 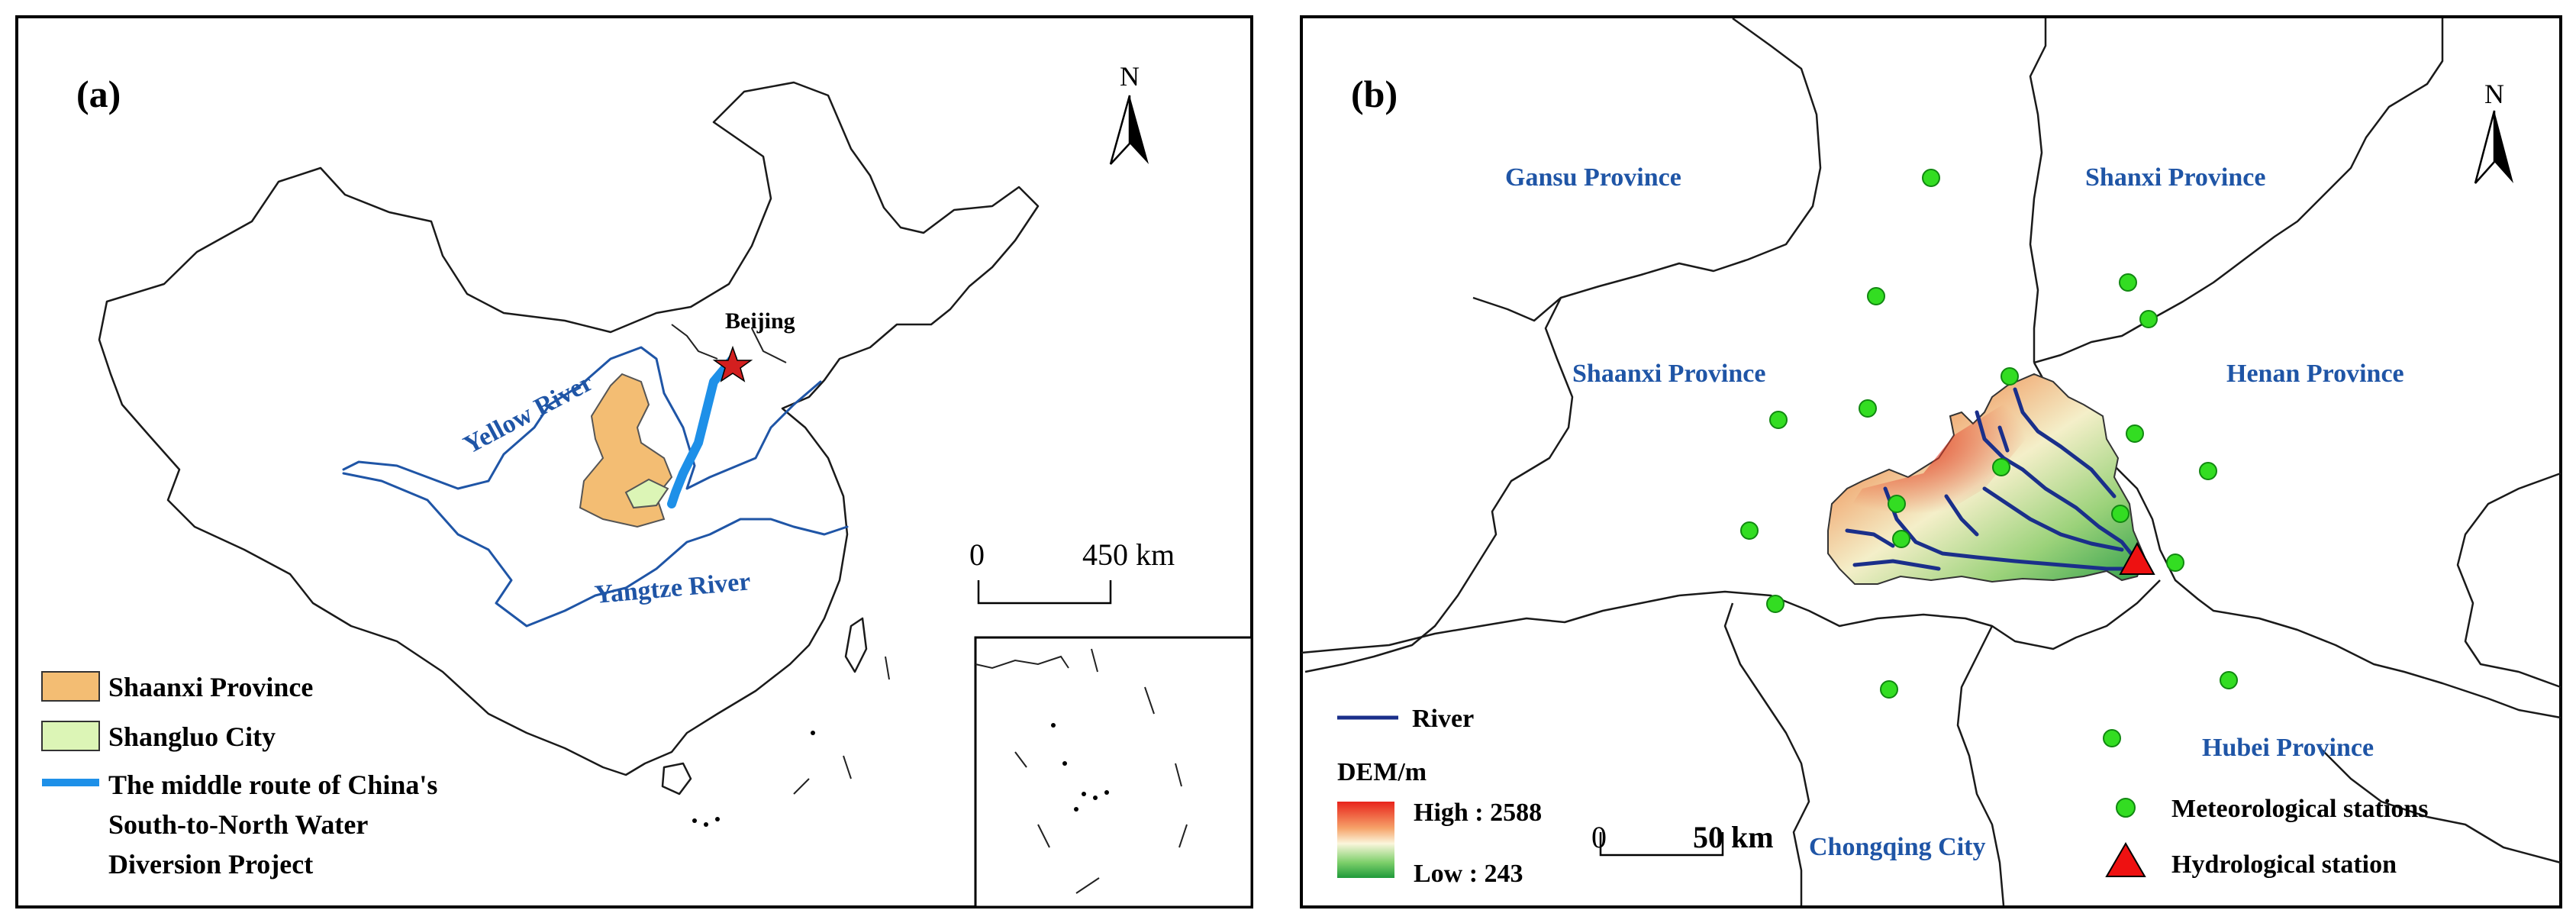 What do you see at coordinates (1992, 479) in the screenshot?
I see `basin-rivers` at bounding box center [1992, 479].